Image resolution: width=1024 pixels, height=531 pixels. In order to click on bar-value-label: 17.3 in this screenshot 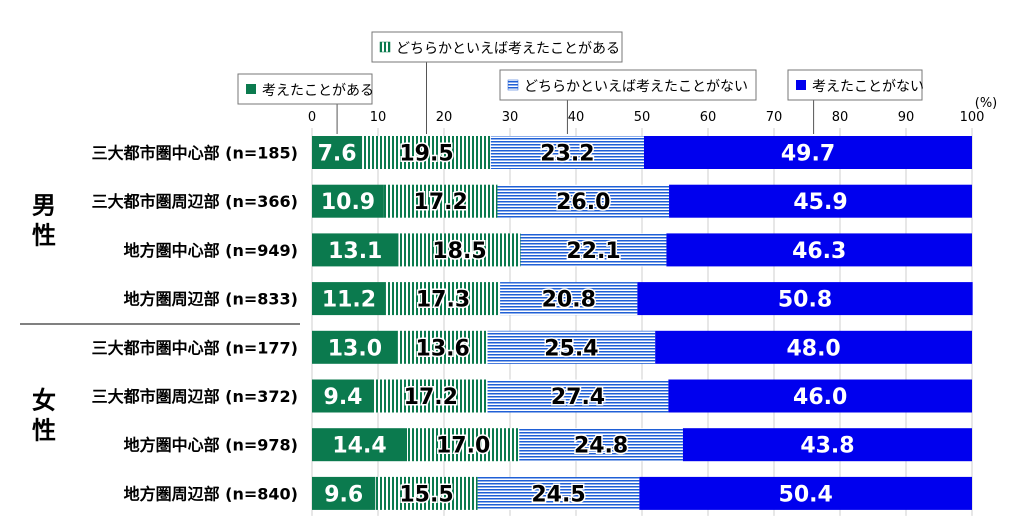, I will do `click(443, 300)`.